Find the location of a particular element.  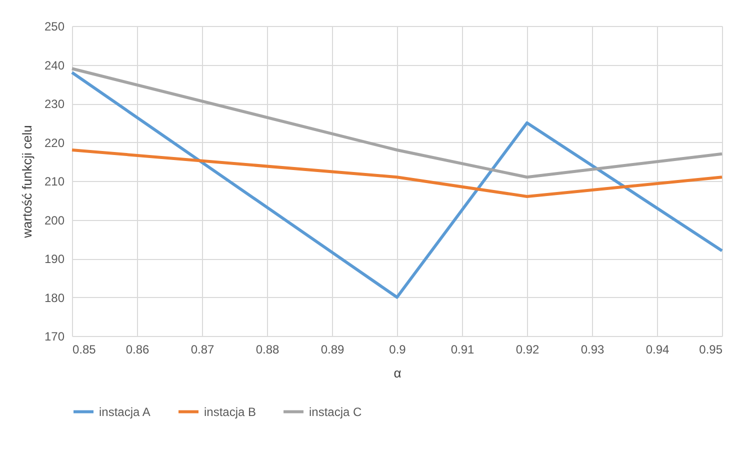

y-tick-label: 250 is located at coordinates (54, 27).